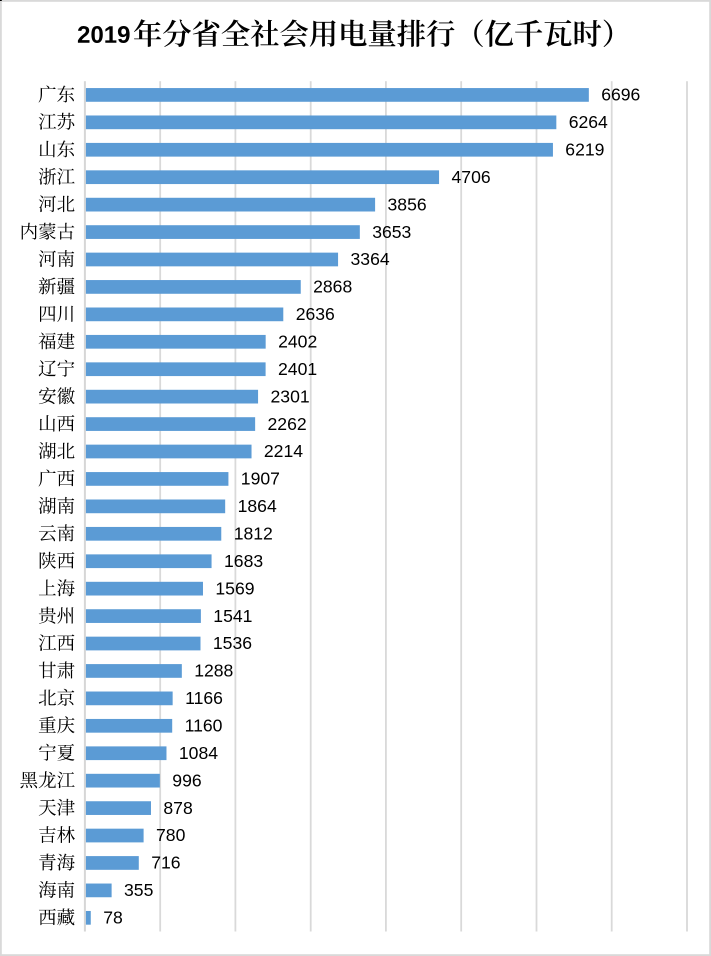  Describe the element at coordinates (139, 890) in the screenshot. I see `svg-text: 355` at that location.